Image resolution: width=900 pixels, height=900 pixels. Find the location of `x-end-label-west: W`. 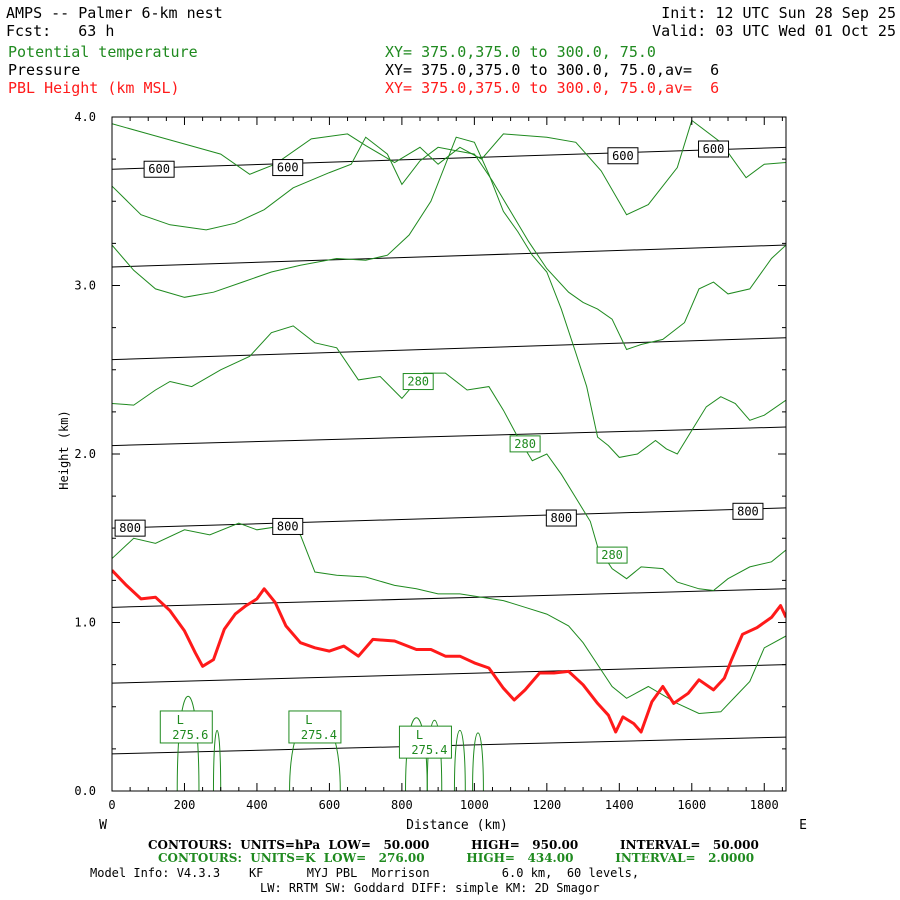

x-end-label-west: W is located at coordinates (103, 825).